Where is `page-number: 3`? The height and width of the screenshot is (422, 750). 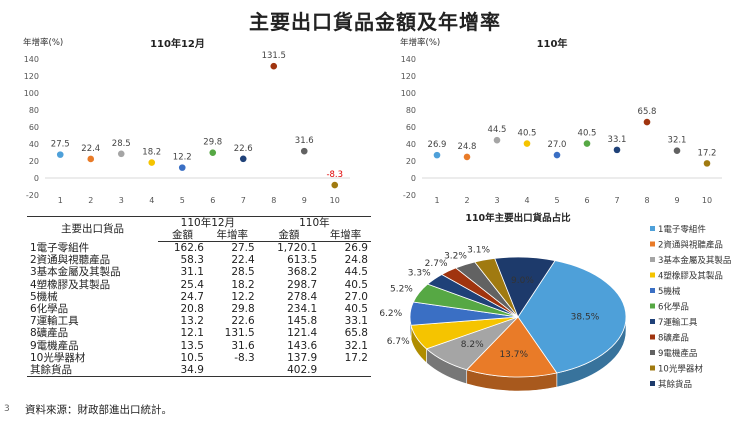 page-number: 3 is located at coordinates (7, 409).